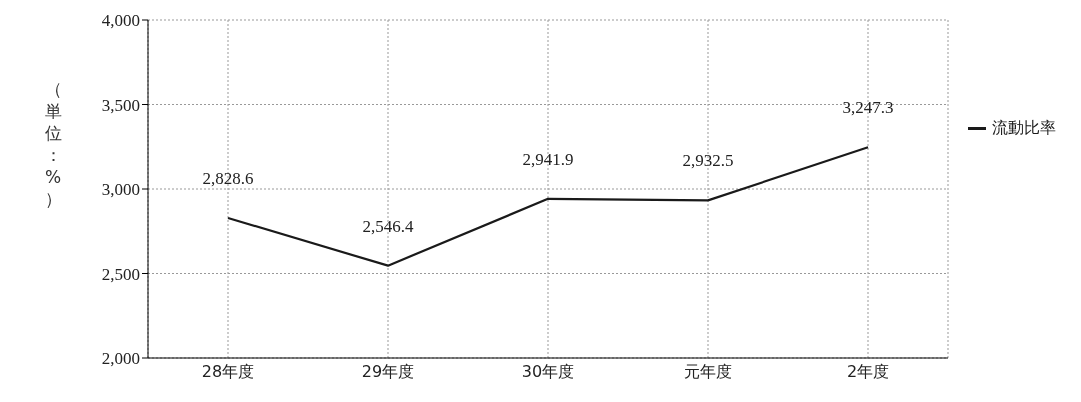 The image size is (1081, 402). Describe the element at coordinates (868, 372) in the screenshot. I see `x-tick-label: 2年度` at that location.